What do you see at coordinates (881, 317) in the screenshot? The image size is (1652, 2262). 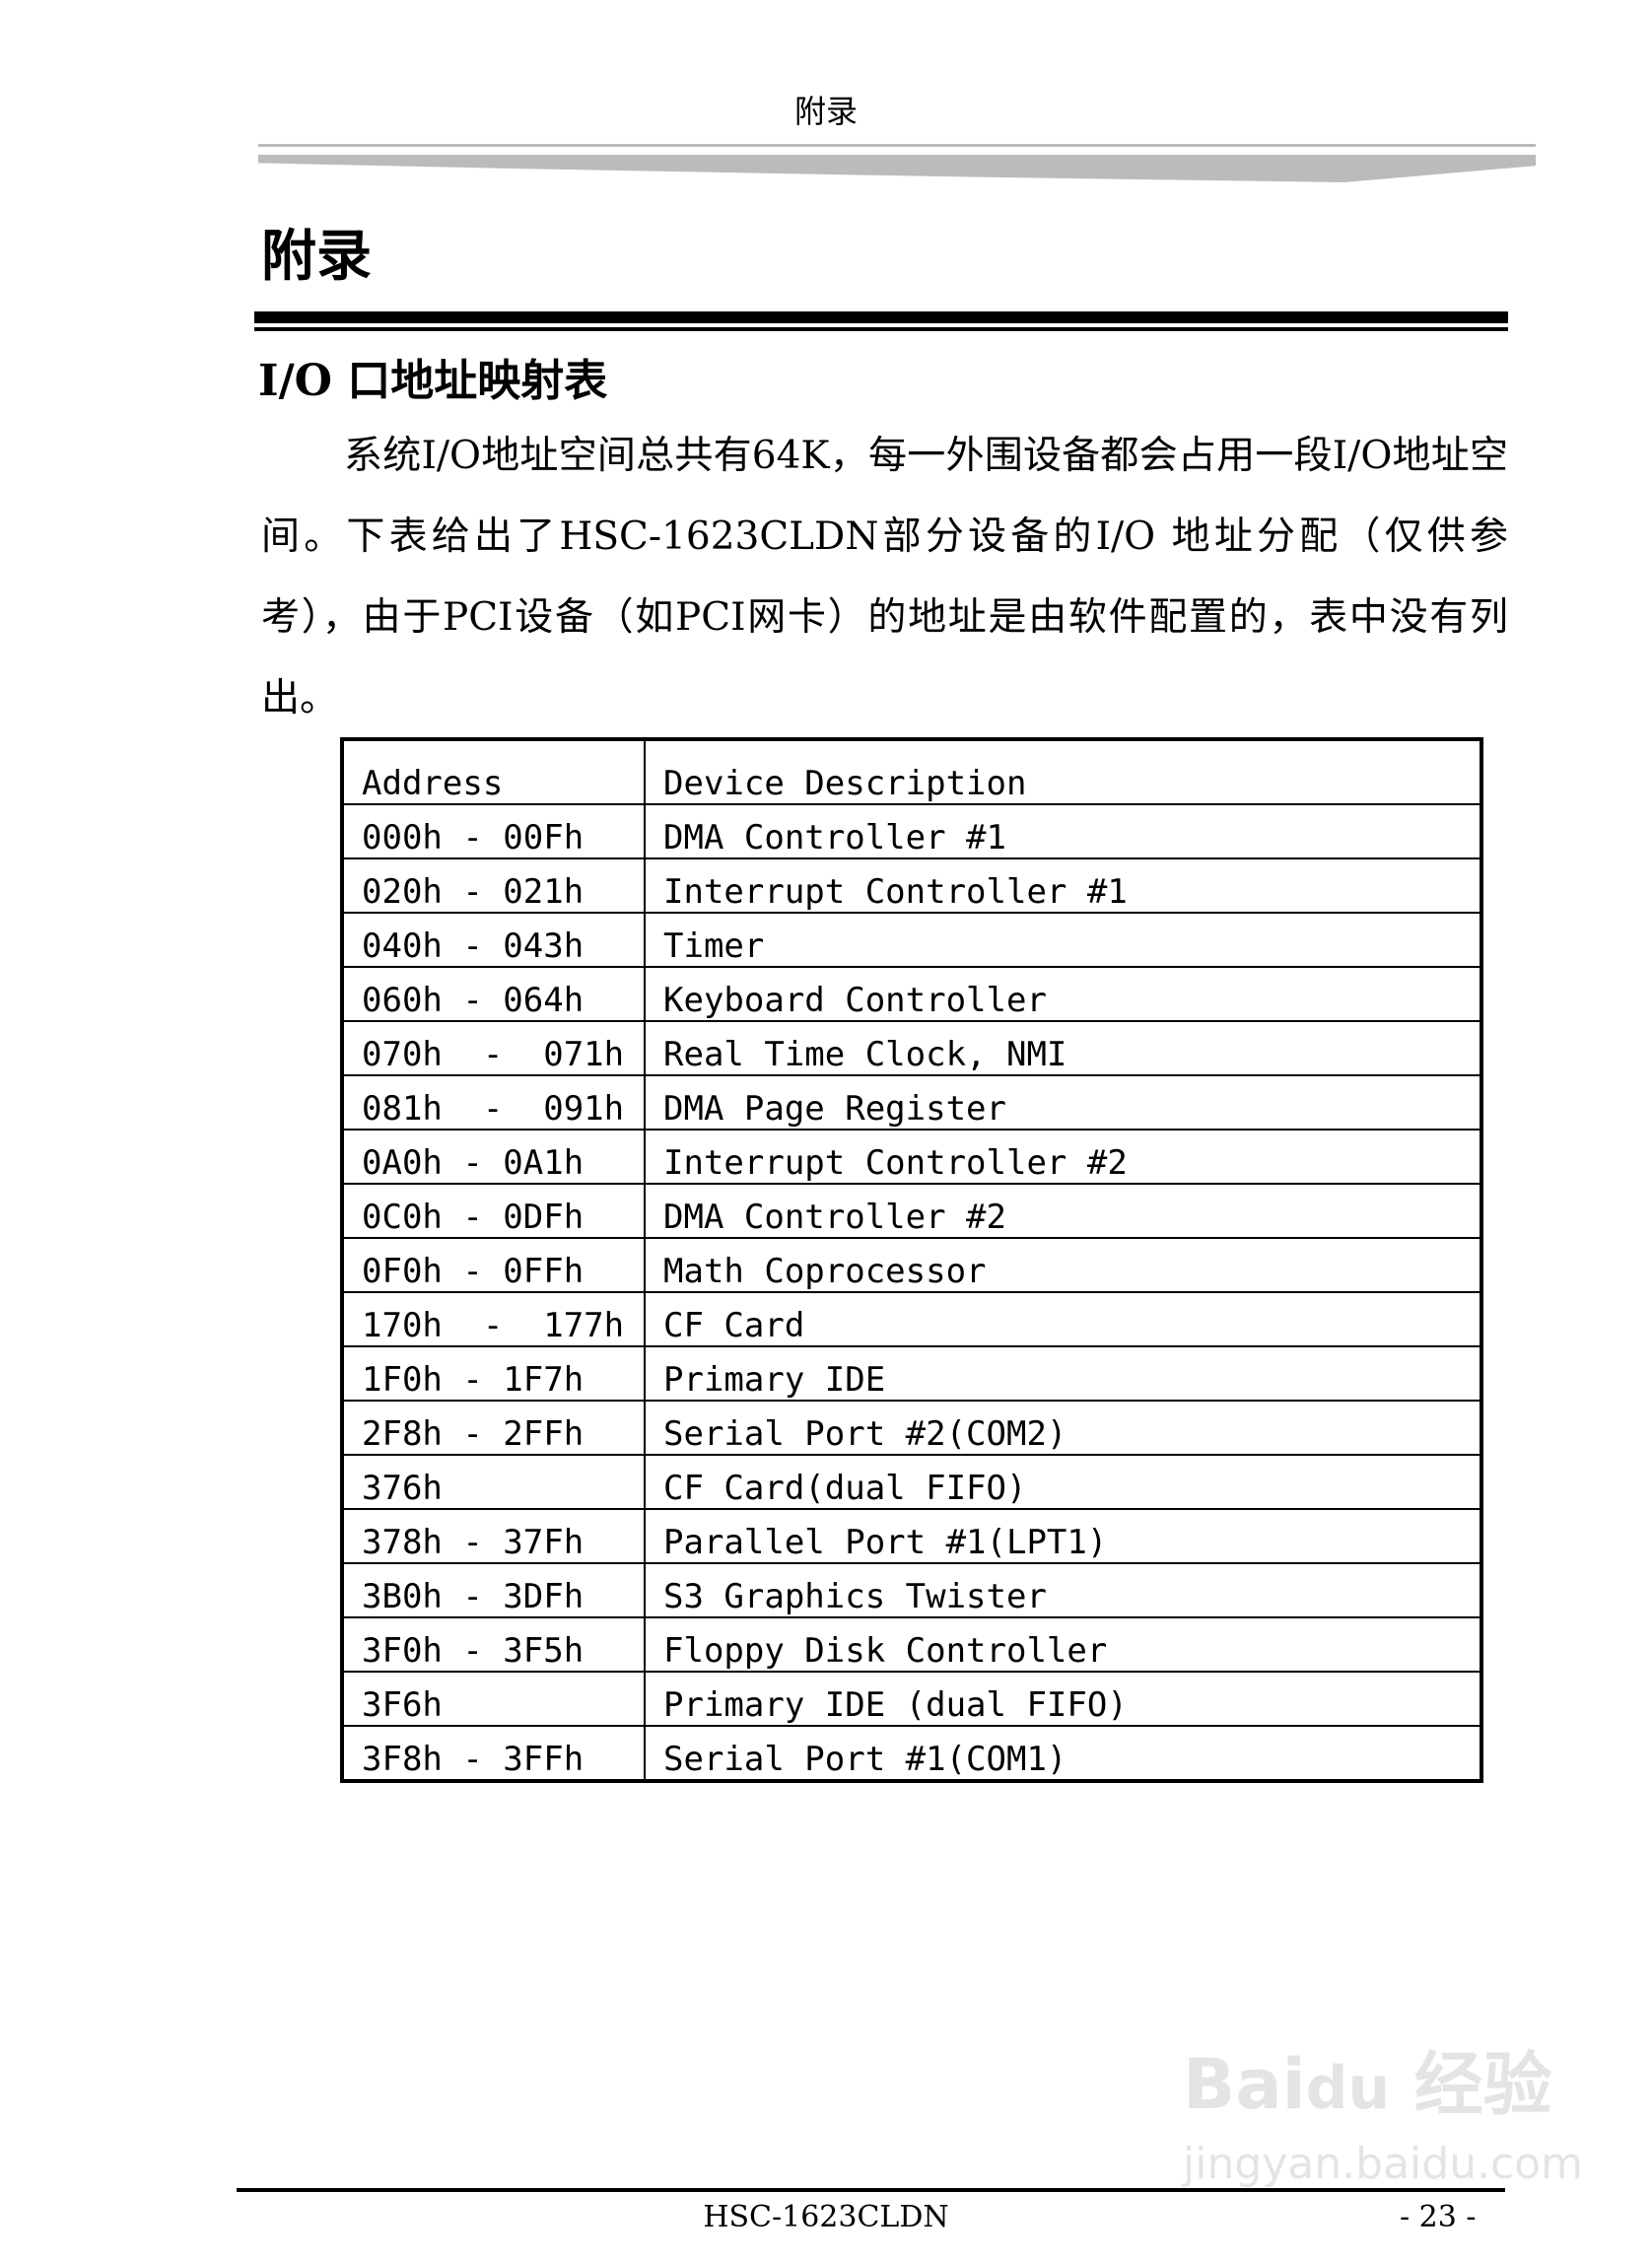 I see `title-rule` at bounding box center [881, 317].